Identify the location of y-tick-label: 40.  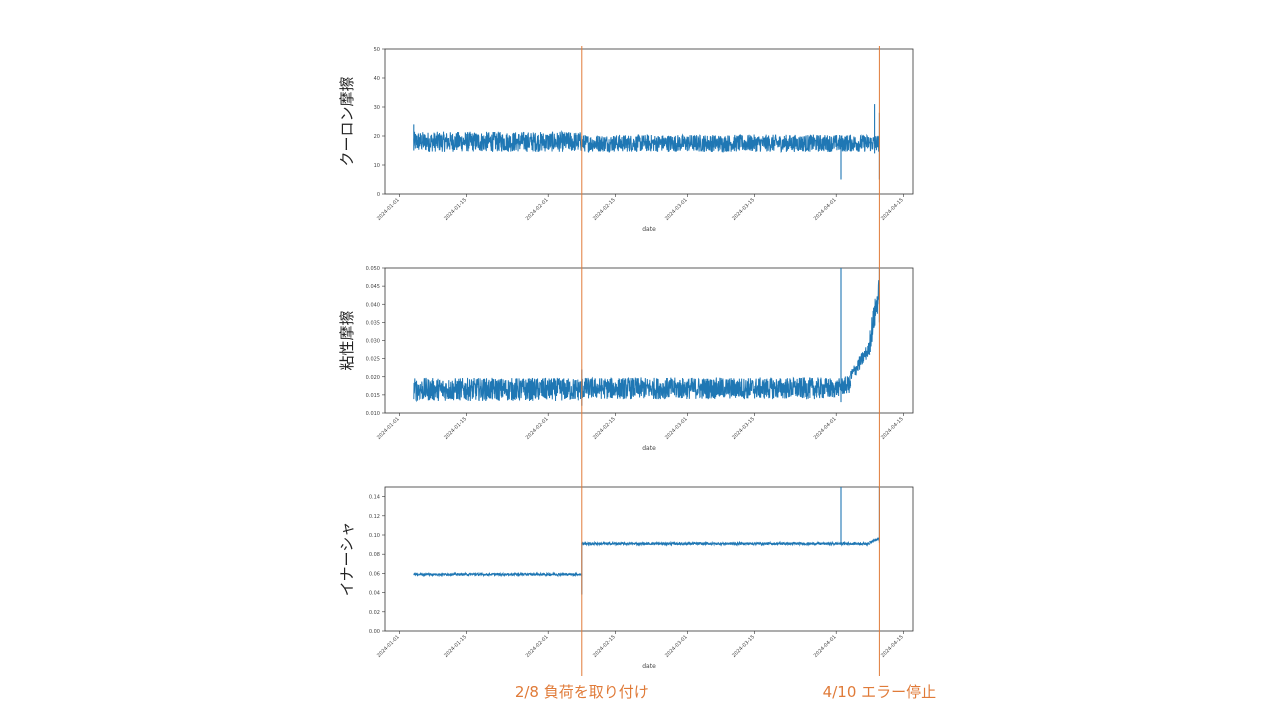
(377, 79).